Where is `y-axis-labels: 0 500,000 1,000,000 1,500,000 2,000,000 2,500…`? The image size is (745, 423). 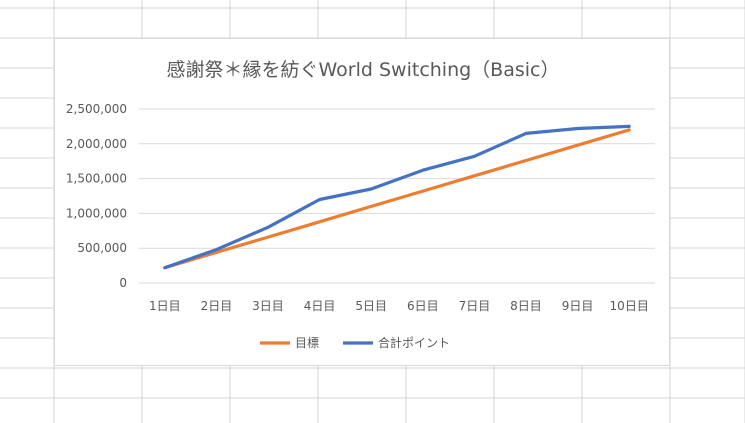
y-axis-labels: 0 500,000 1,000,000 1,500,000 2,000,000 2,500… is located at coordinates (96, 196).